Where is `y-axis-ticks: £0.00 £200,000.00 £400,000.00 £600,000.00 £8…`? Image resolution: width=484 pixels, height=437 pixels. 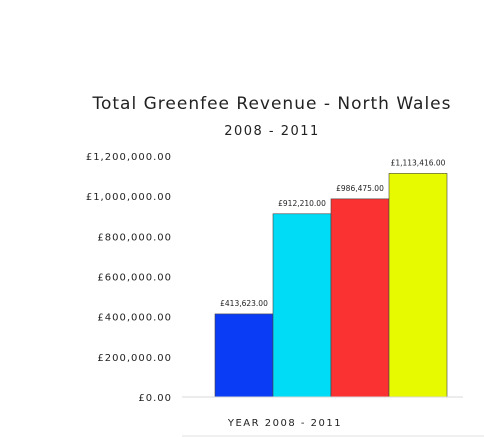 y-axis-ticks: £0.00 £200,000.00 £400,000.00 £600,000.00 £8… is located at coordinates (129, 278).